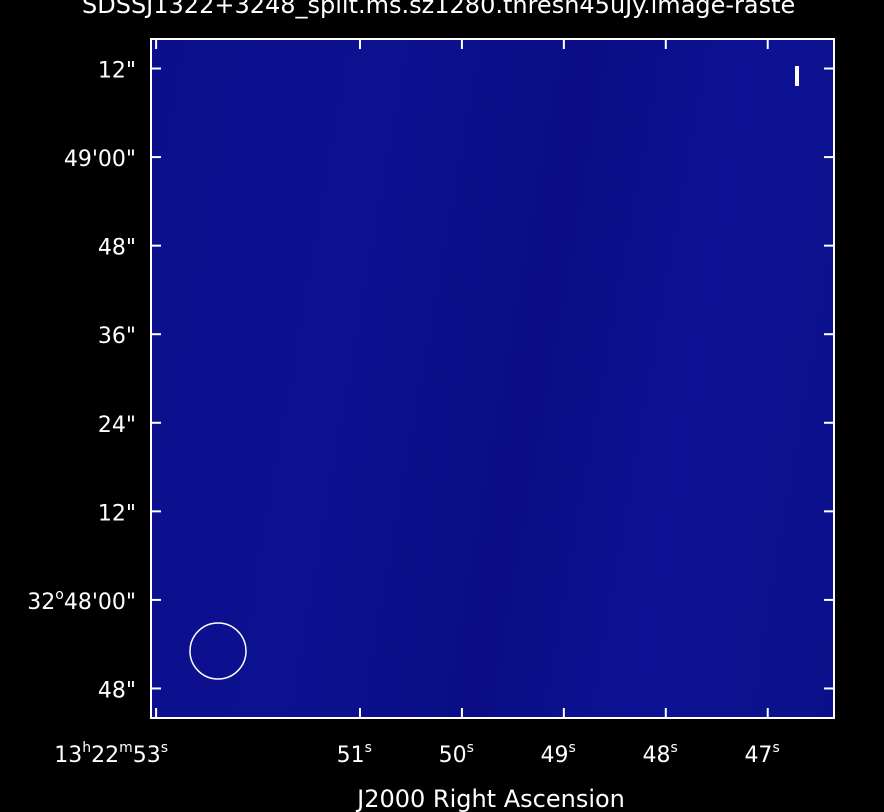  Describe the element at coordinates (81, 601) in the screenshot. I see `y-tick-label: 32o48'00"` at that location.